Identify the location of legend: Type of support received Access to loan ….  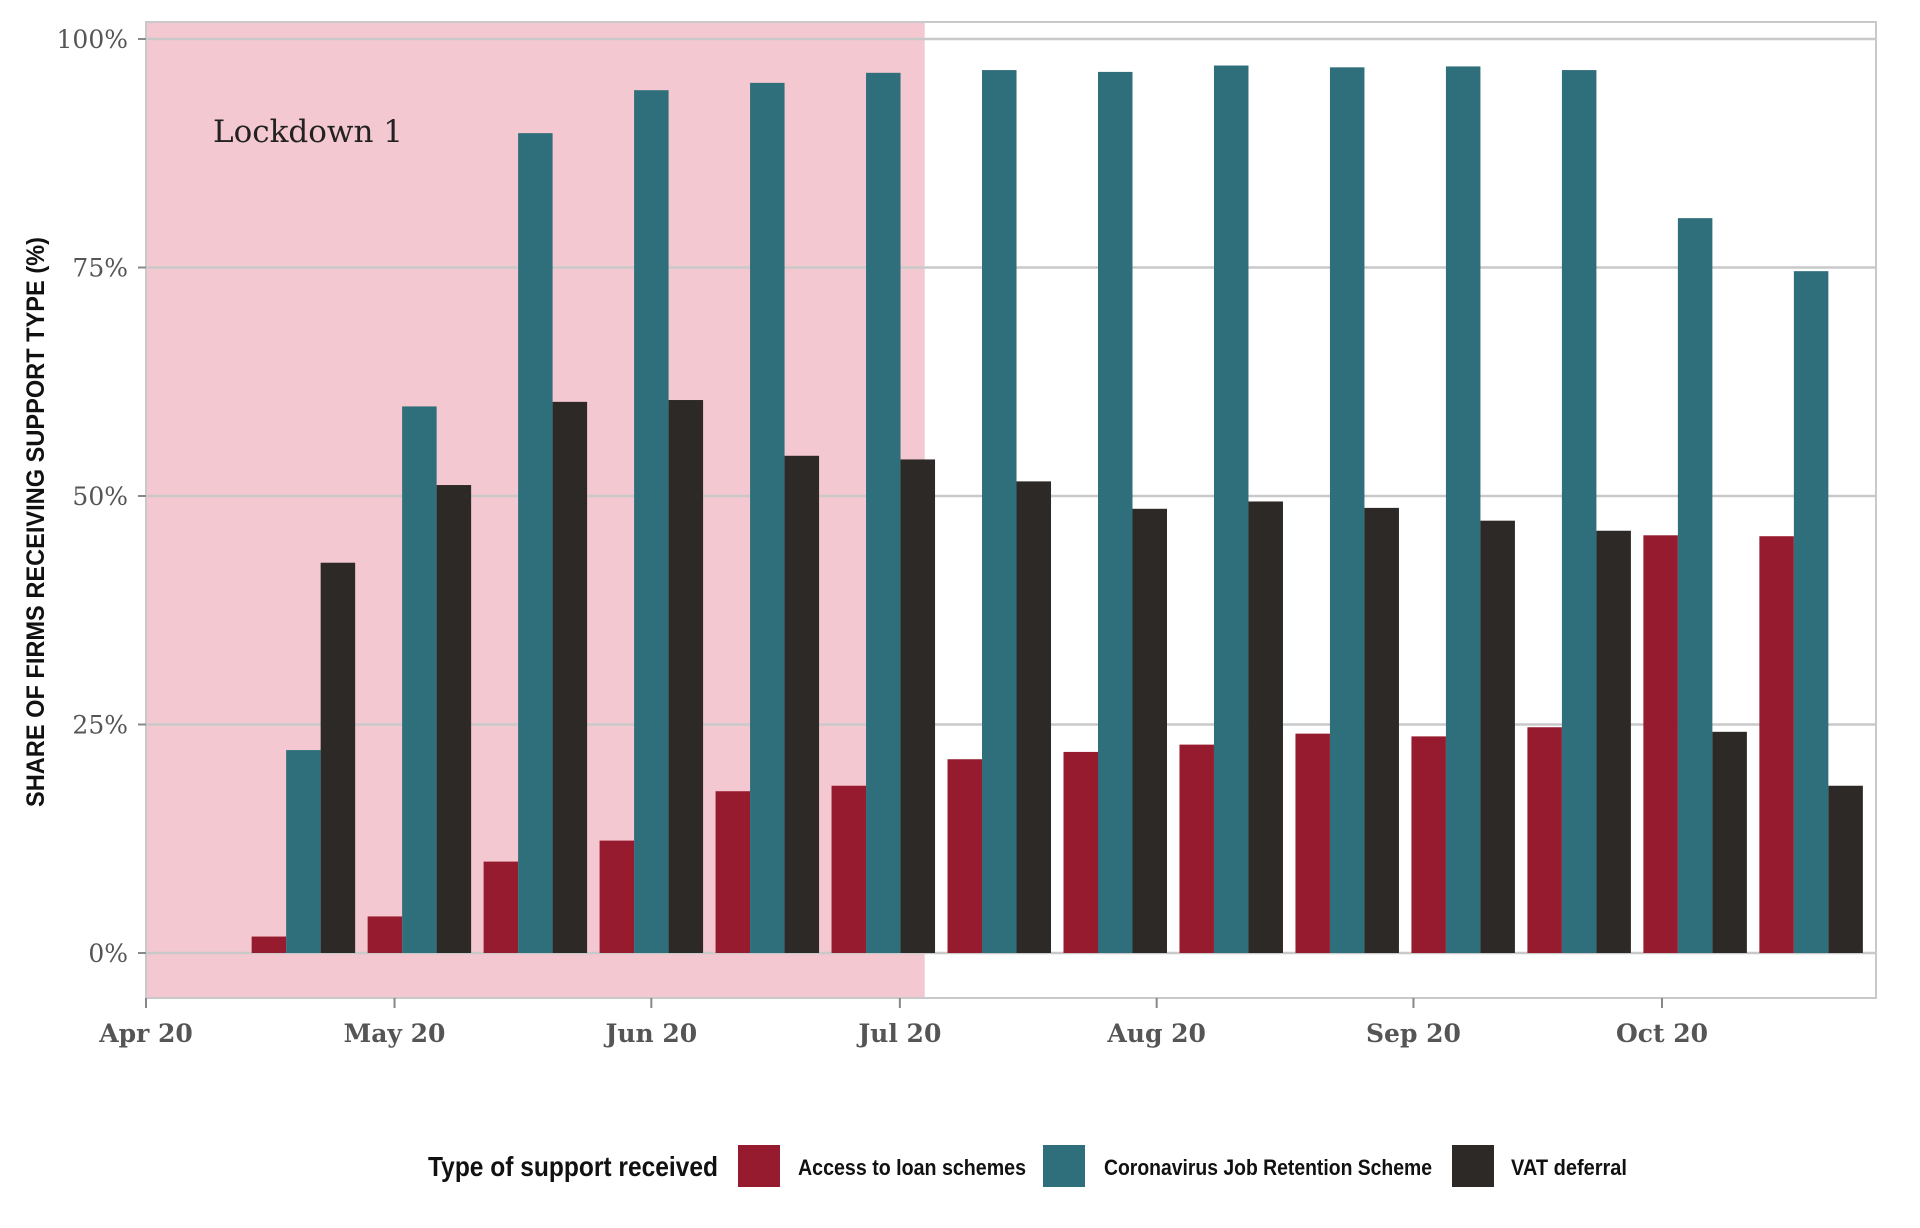
(1027, 1166).